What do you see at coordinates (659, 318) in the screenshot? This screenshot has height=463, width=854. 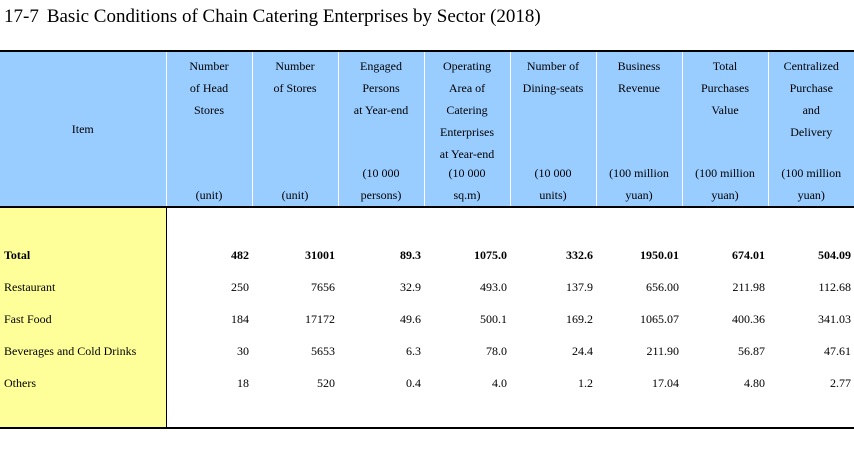 I see `table-cell: 1065.07` at bounding box center [659, 318].